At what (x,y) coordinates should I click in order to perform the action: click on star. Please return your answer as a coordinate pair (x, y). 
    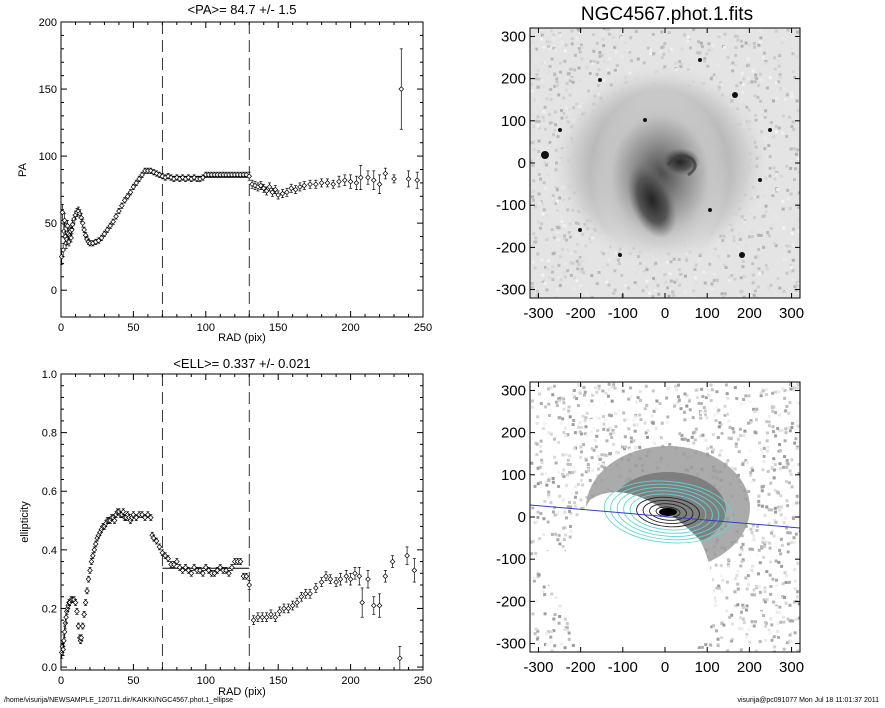
    Looking at the image, I should click on (600, 80).